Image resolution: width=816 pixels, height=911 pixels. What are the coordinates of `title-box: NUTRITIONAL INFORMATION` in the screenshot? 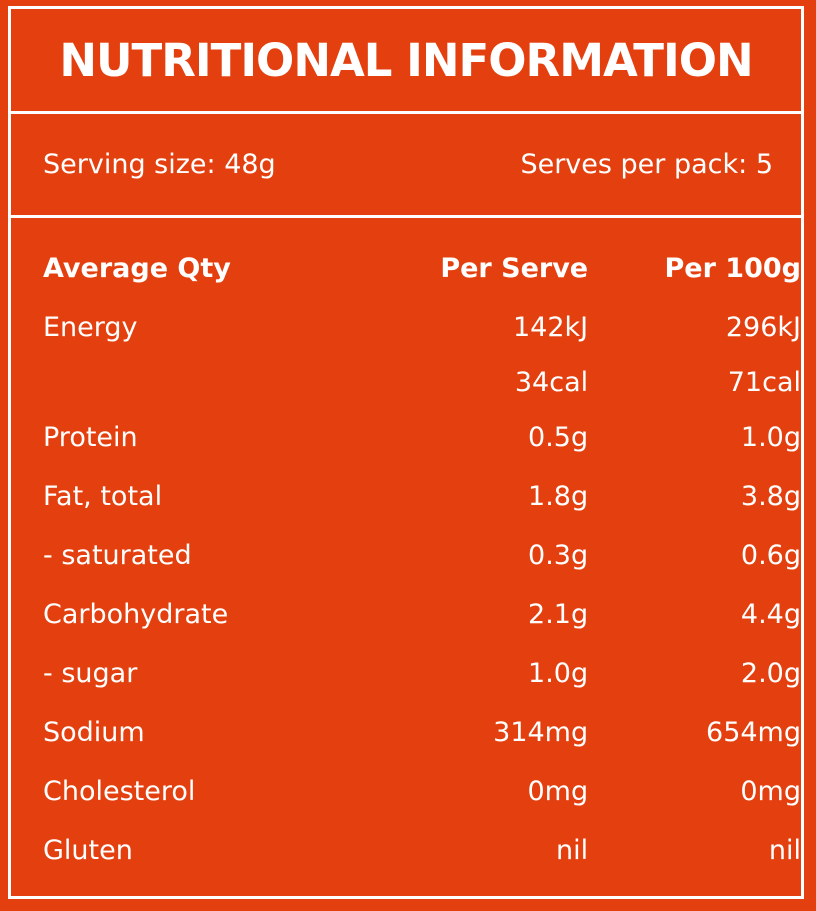 It's located at (406, 61).